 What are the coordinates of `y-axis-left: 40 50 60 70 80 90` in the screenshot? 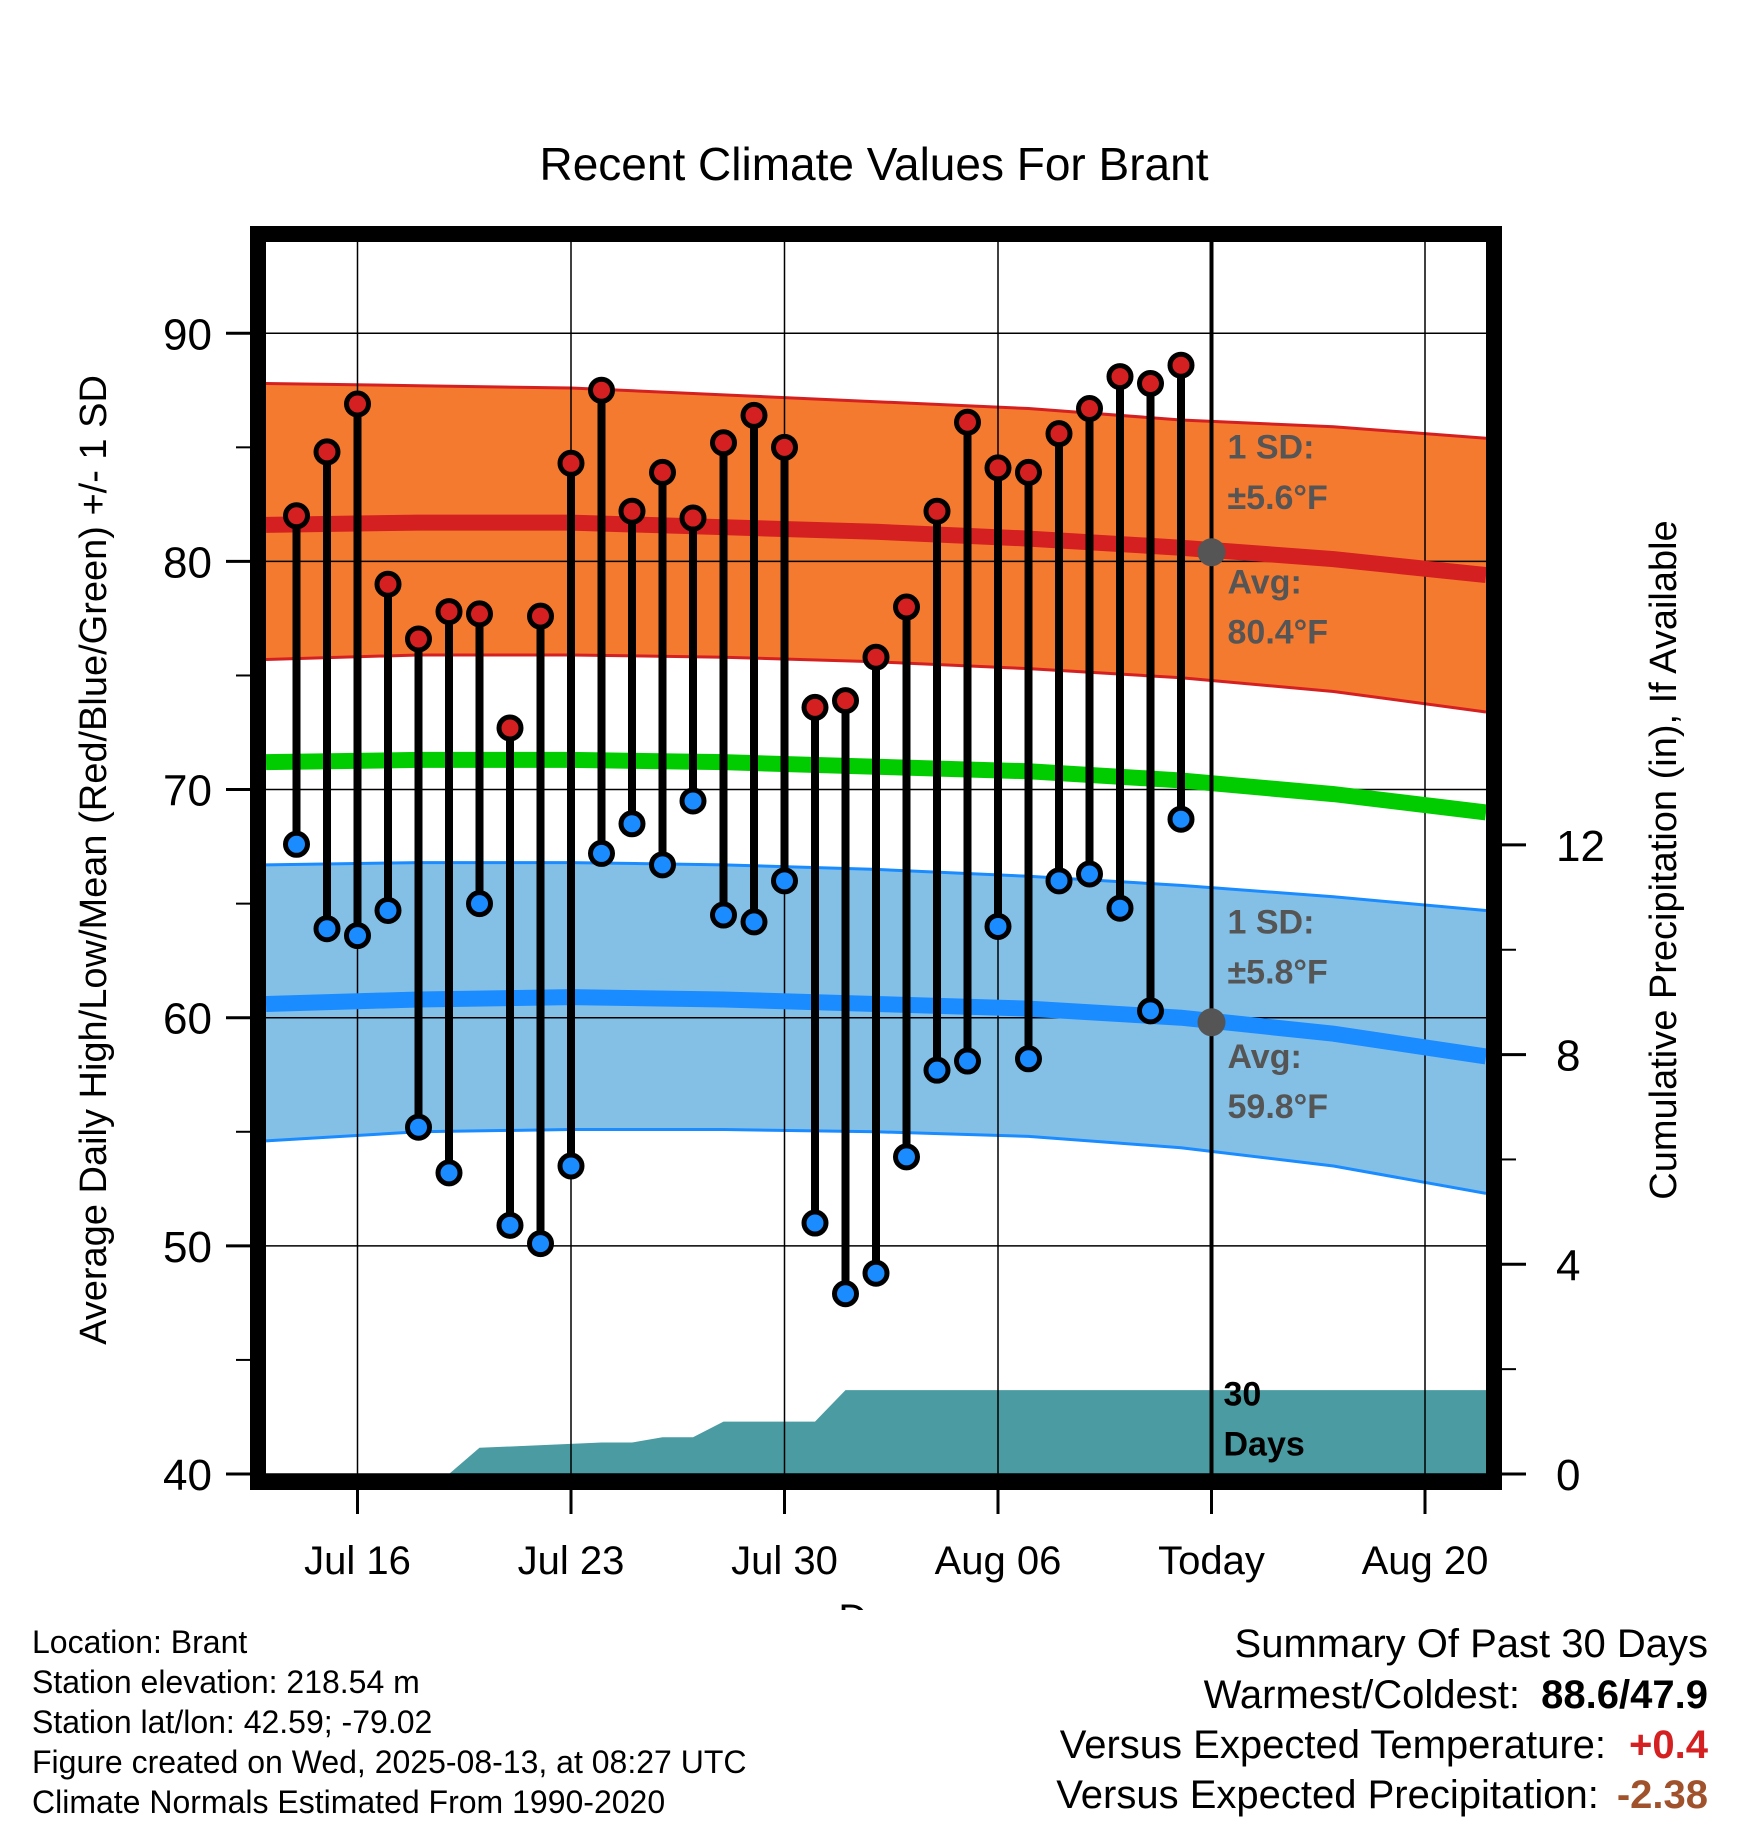 It's located at (206, 905).